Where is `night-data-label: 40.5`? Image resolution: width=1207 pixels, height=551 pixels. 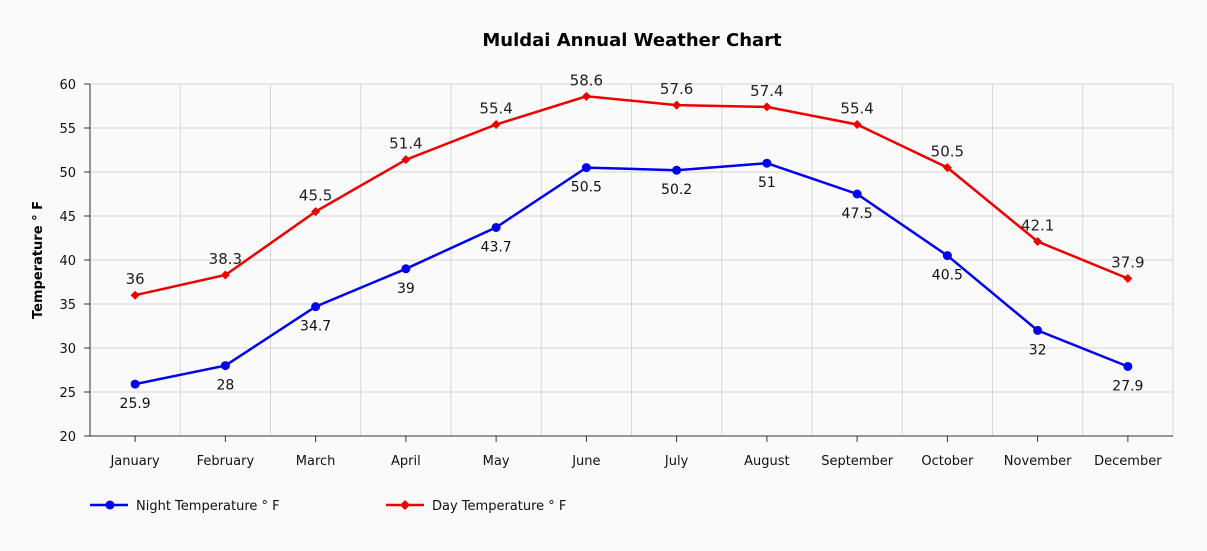
night-data-label: 40.5 is located at coordinates (947, 276).